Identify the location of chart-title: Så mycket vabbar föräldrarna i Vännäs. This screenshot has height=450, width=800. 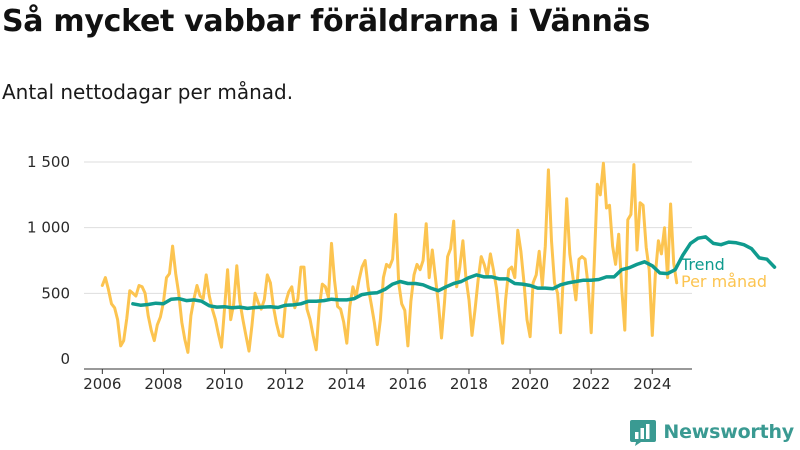
(326, 21).